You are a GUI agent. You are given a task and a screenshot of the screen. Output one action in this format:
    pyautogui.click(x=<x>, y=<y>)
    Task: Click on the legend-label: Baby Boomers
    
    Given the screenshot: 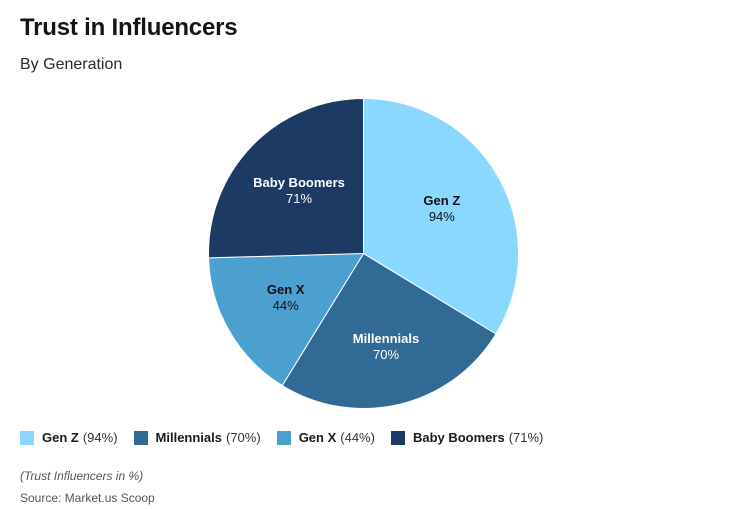 What is the action you would take?
    pyautogui.click(x=458, y=437)
    